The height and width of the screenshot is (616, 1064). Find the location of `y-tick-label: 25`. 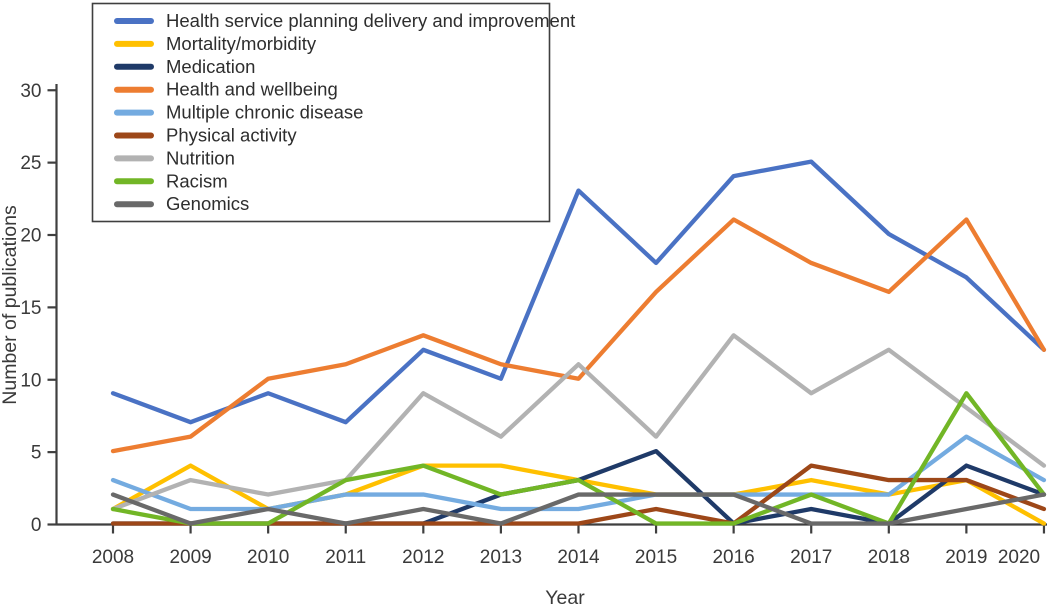

y-tick-label: 25 is located at coordinates (30, 163).